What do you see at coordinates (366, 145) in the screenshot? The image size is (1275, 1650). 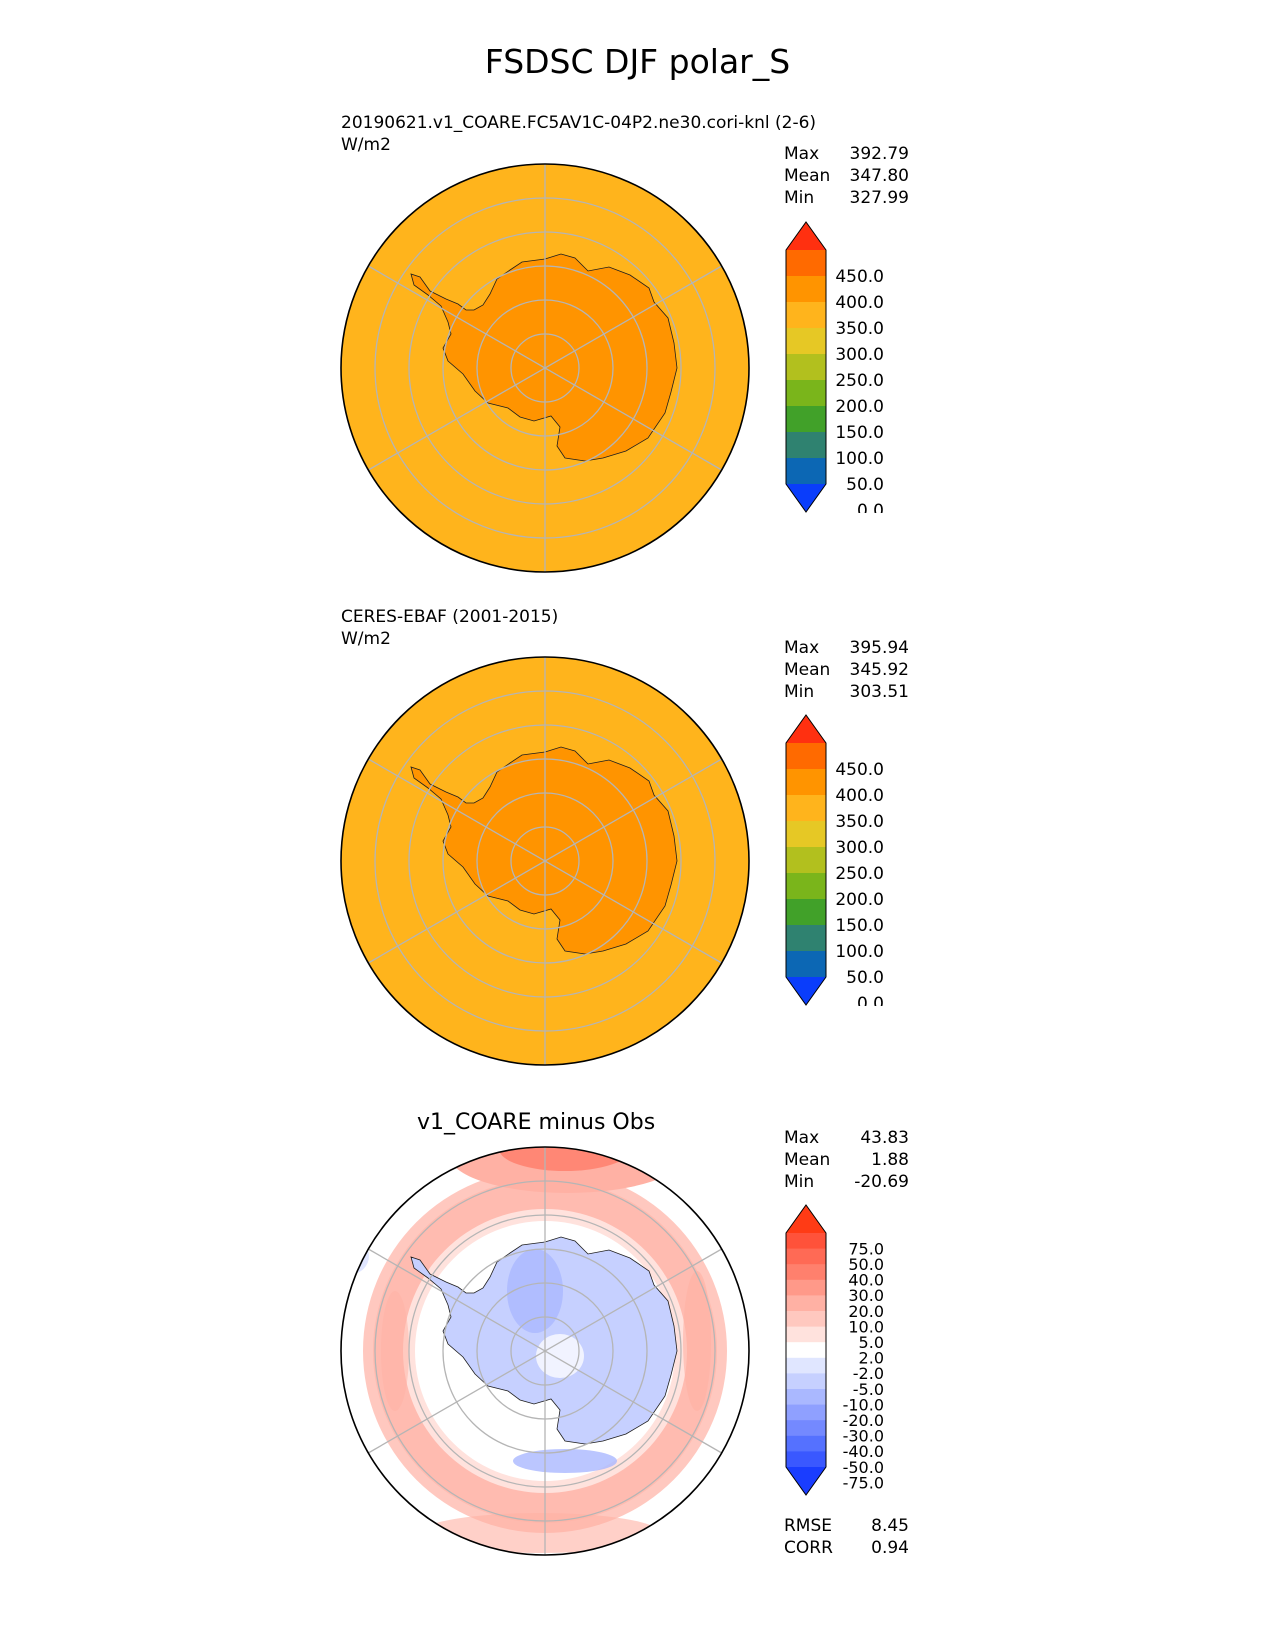 I see `test-panel-units: W/m2` at bounding box center [366, 145].